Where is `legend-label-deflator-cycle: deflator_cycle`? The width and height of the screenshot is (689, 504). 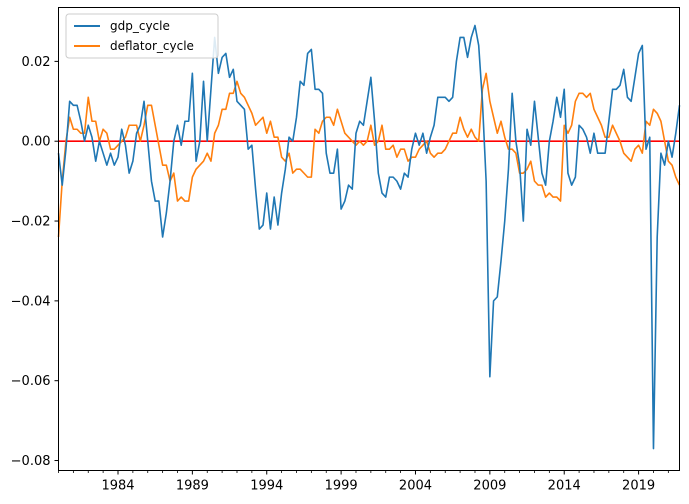 legend-label-deflator-cycle: deflator_cycle is located at coordinates (152, 46).